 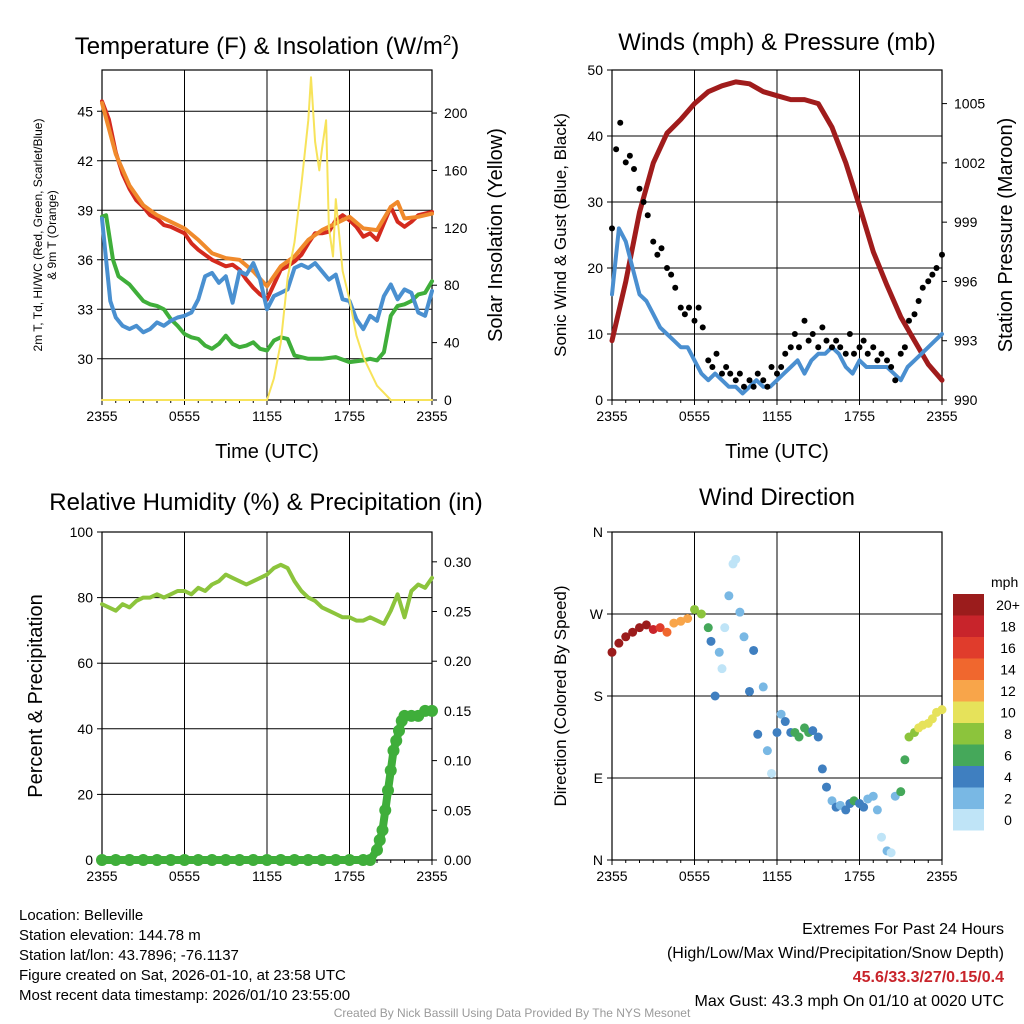 I want to click on station-elevation: Station elevation: 144.78 m, so click(x=110, y=935).